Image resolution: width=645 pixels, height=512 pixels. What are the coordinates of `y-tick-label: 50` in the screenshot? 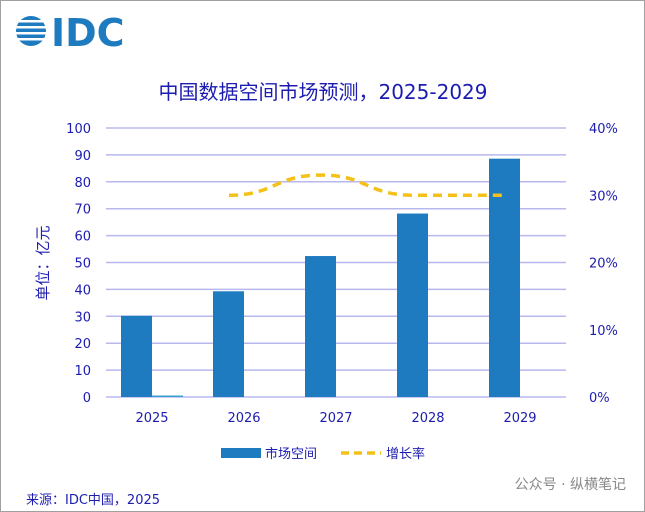 It's located at (82, 264).